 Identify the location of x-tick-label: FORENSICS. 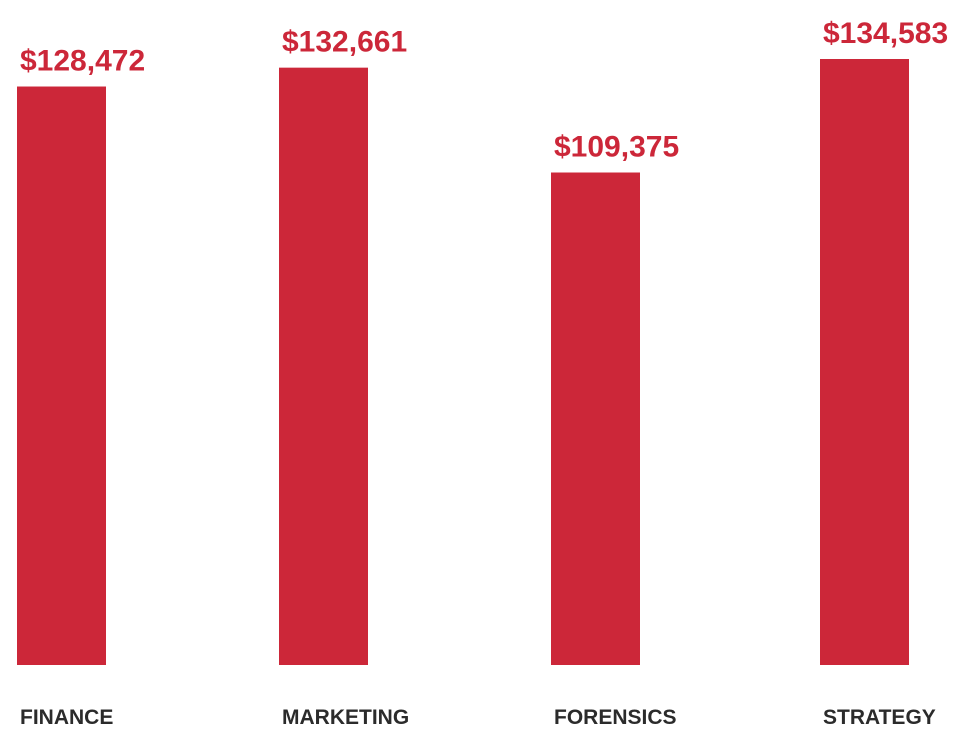
(615, 717).